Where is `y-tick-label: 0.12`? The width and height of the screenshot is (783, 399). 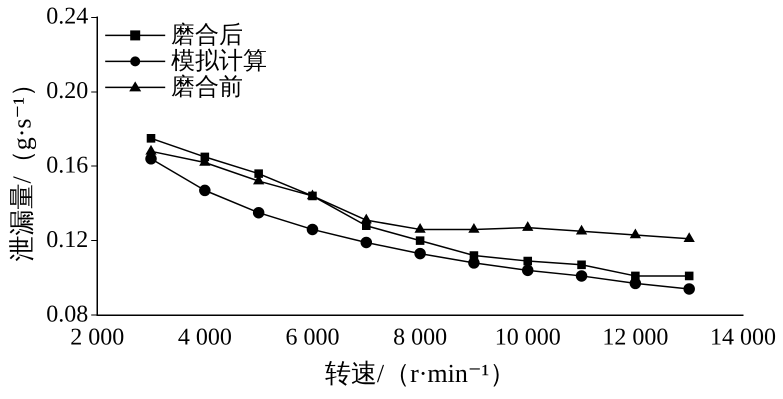
y-tick-label: 0.12 is located at coordinates (67, 239).